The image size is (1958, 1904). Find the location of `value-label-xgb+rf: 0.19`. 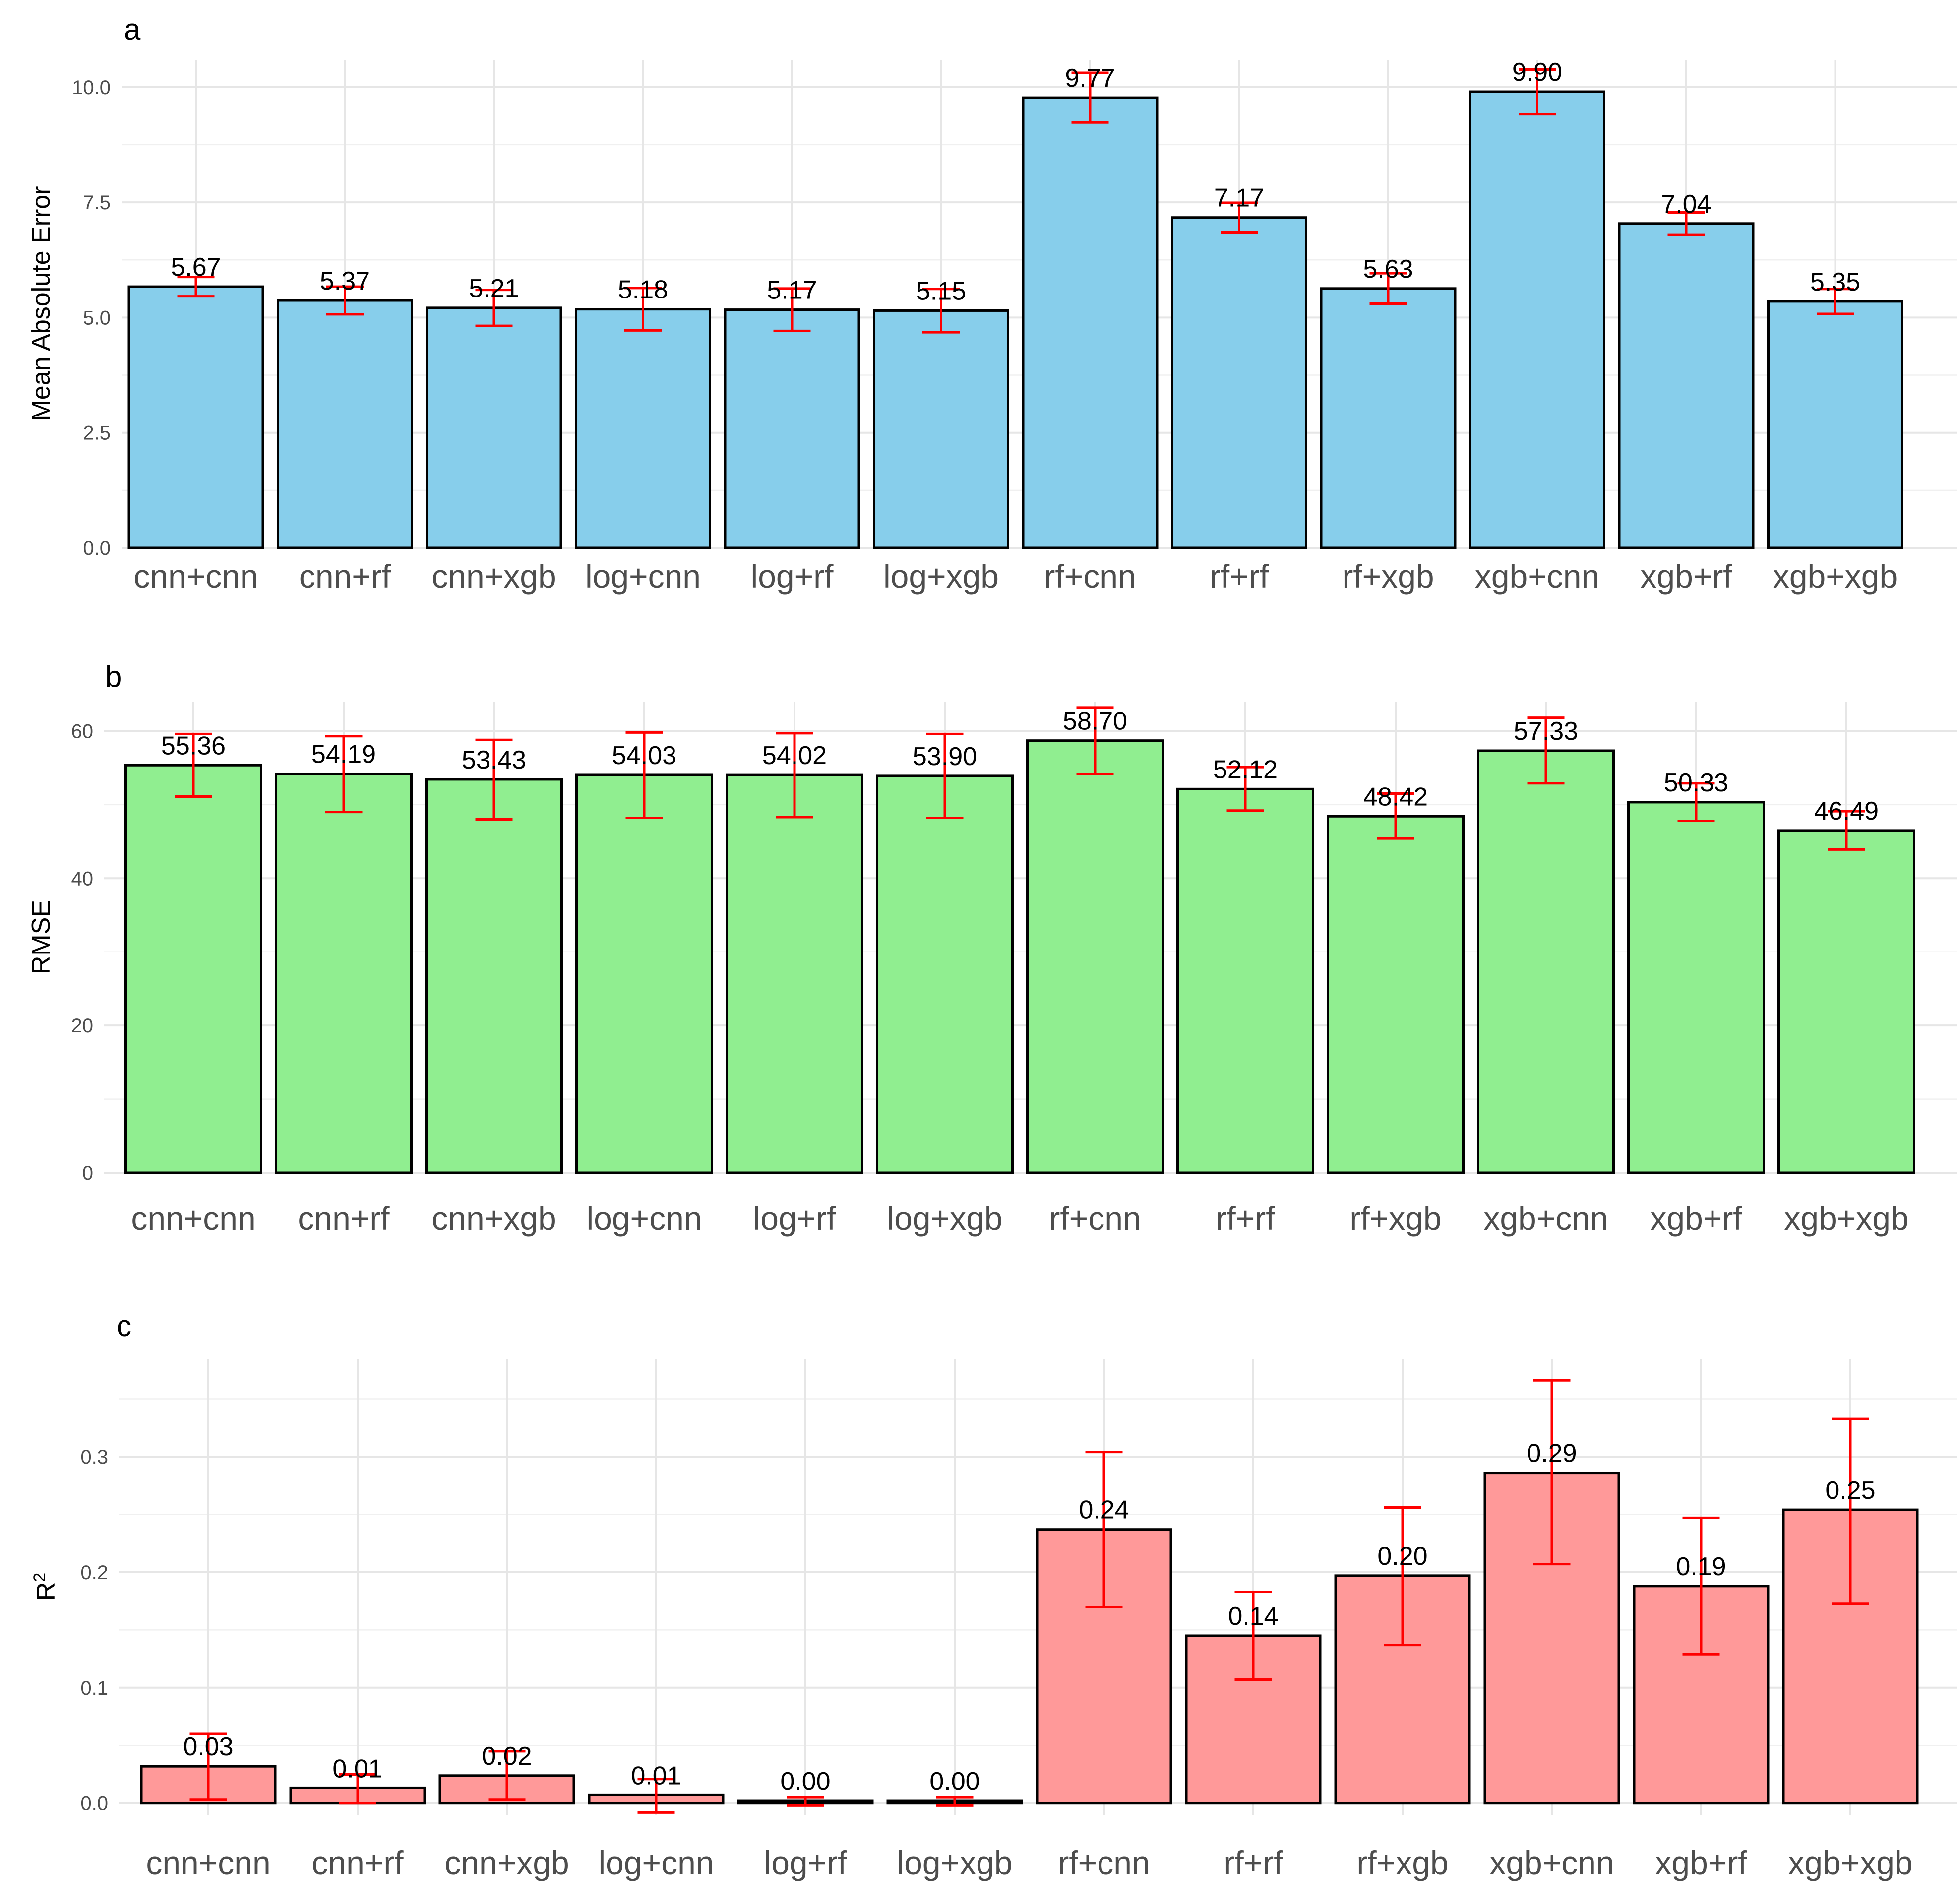

value-label-xgb+rf: 0.19 is located at coordinates (1701, 1566).